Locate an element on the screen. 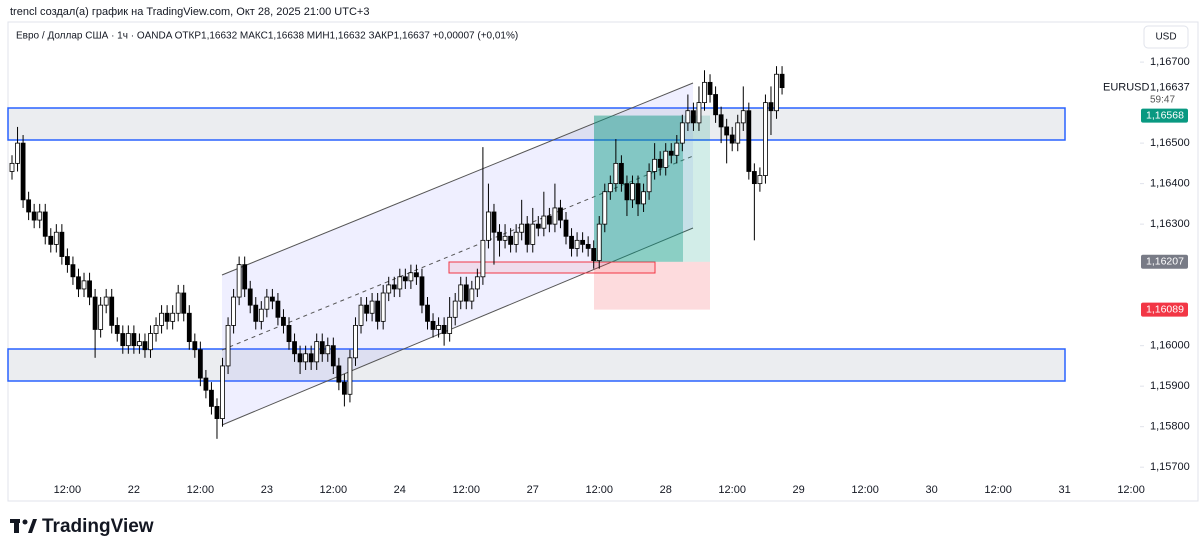 The image size is (1200, 556). price-badge-label: 1,16207 is located at coordinates (1165, 262).